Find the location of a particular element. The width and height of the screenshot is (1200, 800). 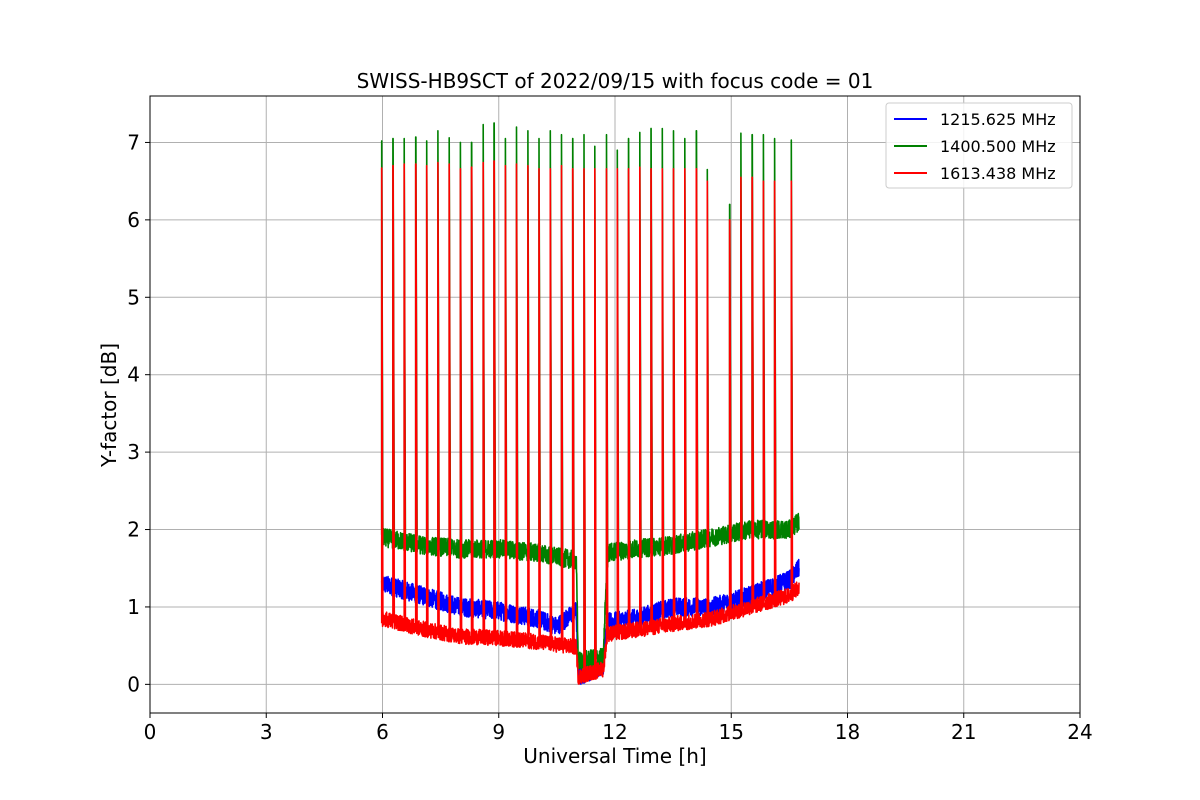

x-tick-label: 18 is located at coordinates (847, 732).